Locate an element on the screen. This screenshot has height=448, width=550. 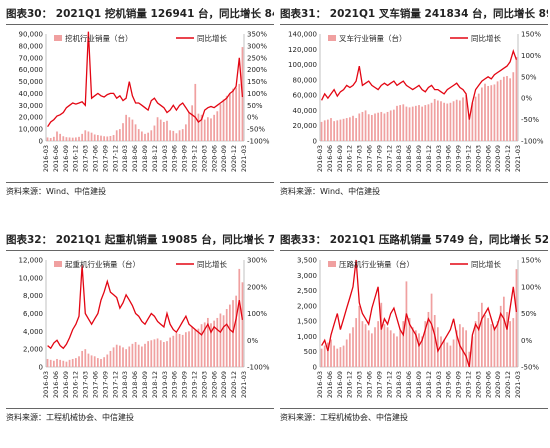
y-tick-left: 3,500 is located at coordinates (307, 261).